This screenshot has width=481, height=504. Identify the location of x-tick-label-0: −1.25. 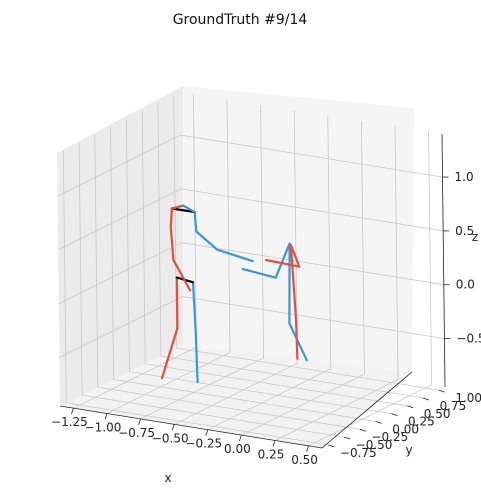
(69, 422).